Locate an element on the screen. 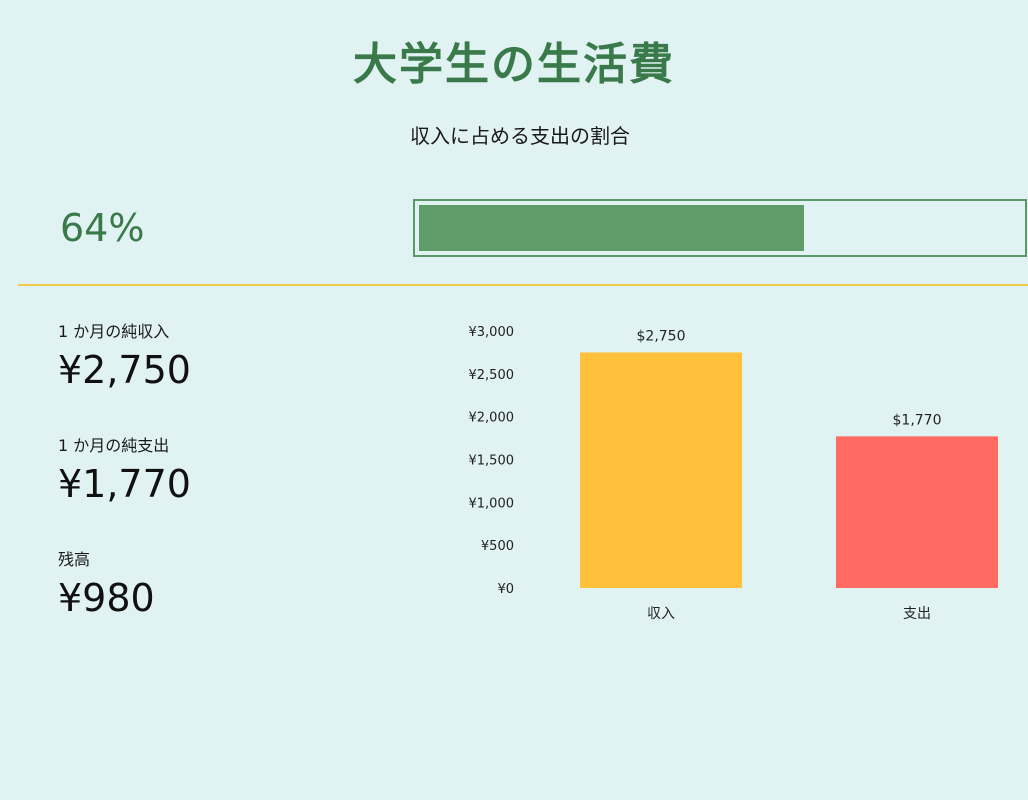 The width and height of the screenshot is (1028, 800). expense-ratio-bar is located at coordinates (720, 228).